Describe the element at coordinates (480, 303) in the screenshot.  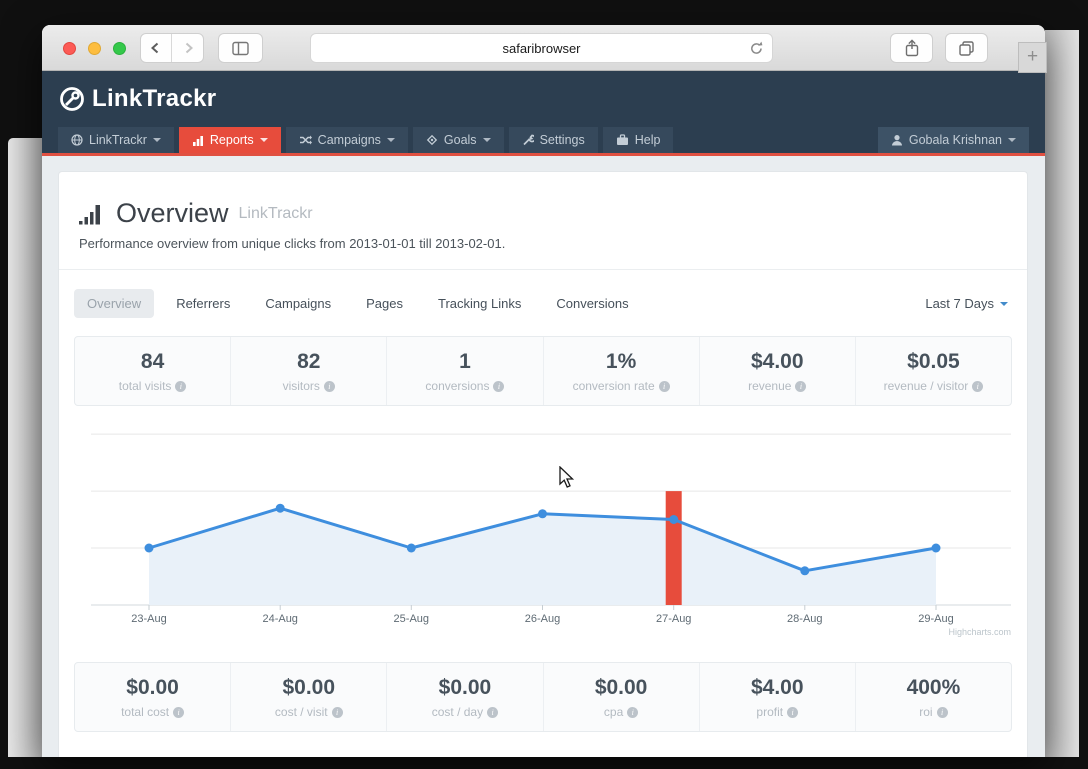
I see `tab-tracking-links: Tracking Links` at that location.